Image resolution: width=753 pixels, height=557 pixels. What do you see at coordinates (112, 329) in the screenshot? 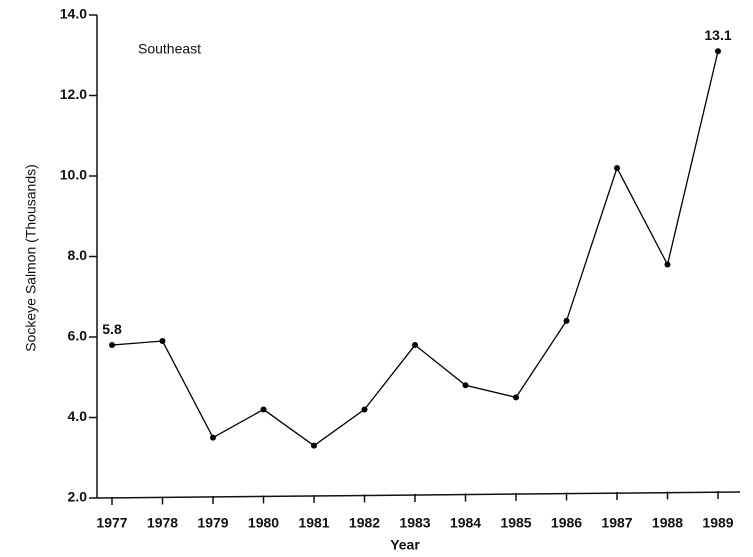
I see `data-label: 5.8` at bounding box center [112, 329].